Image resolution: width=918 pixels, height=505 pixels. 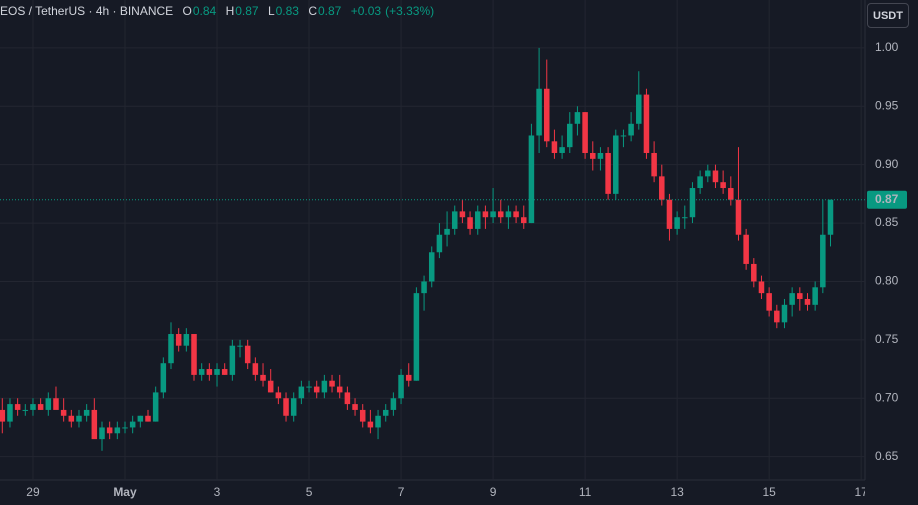 What do you see at coordinates (887, 222) in the screenshot?
I see `y-tick-label: 0.85` at bounding box center [887, 222].